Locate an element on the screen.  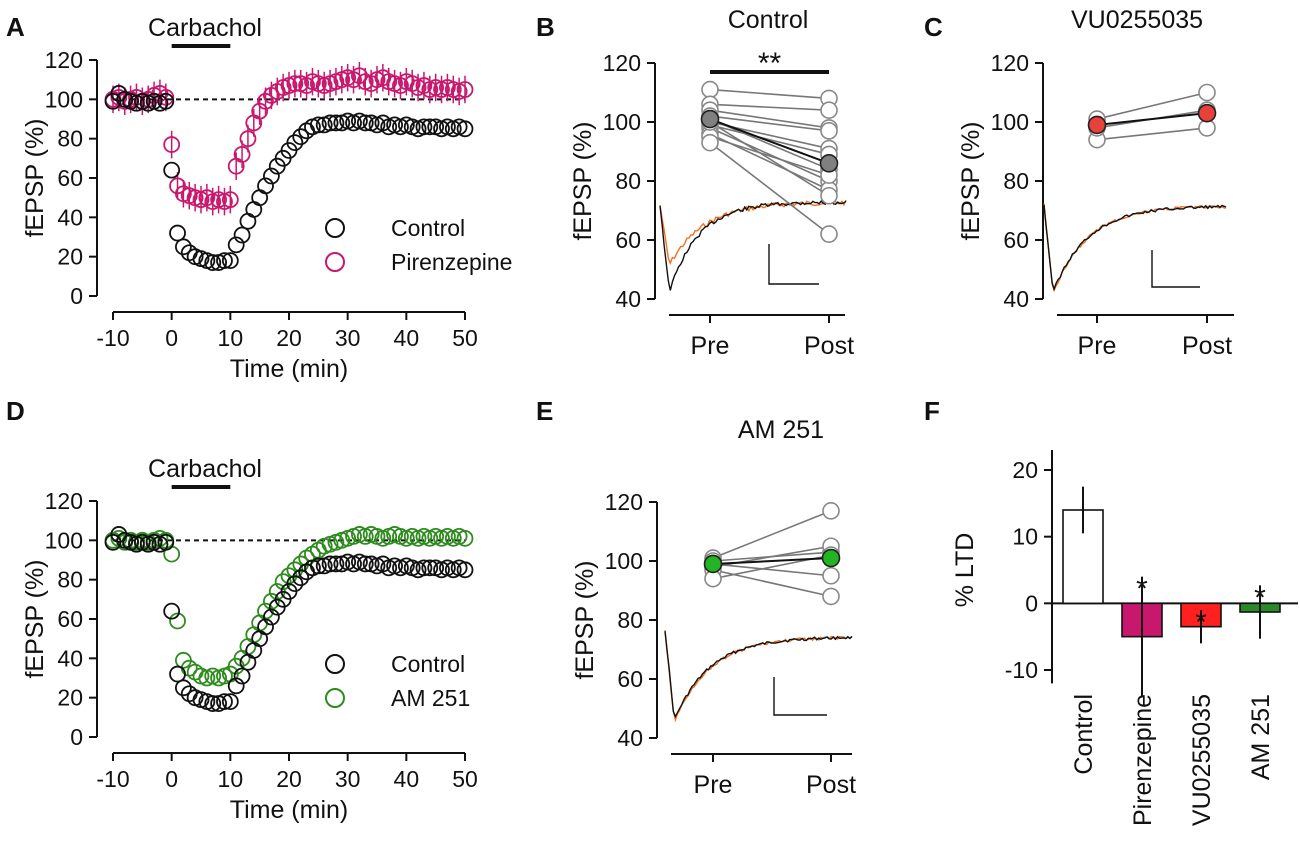
panel-title: Control is located at coordinates (768, 20).